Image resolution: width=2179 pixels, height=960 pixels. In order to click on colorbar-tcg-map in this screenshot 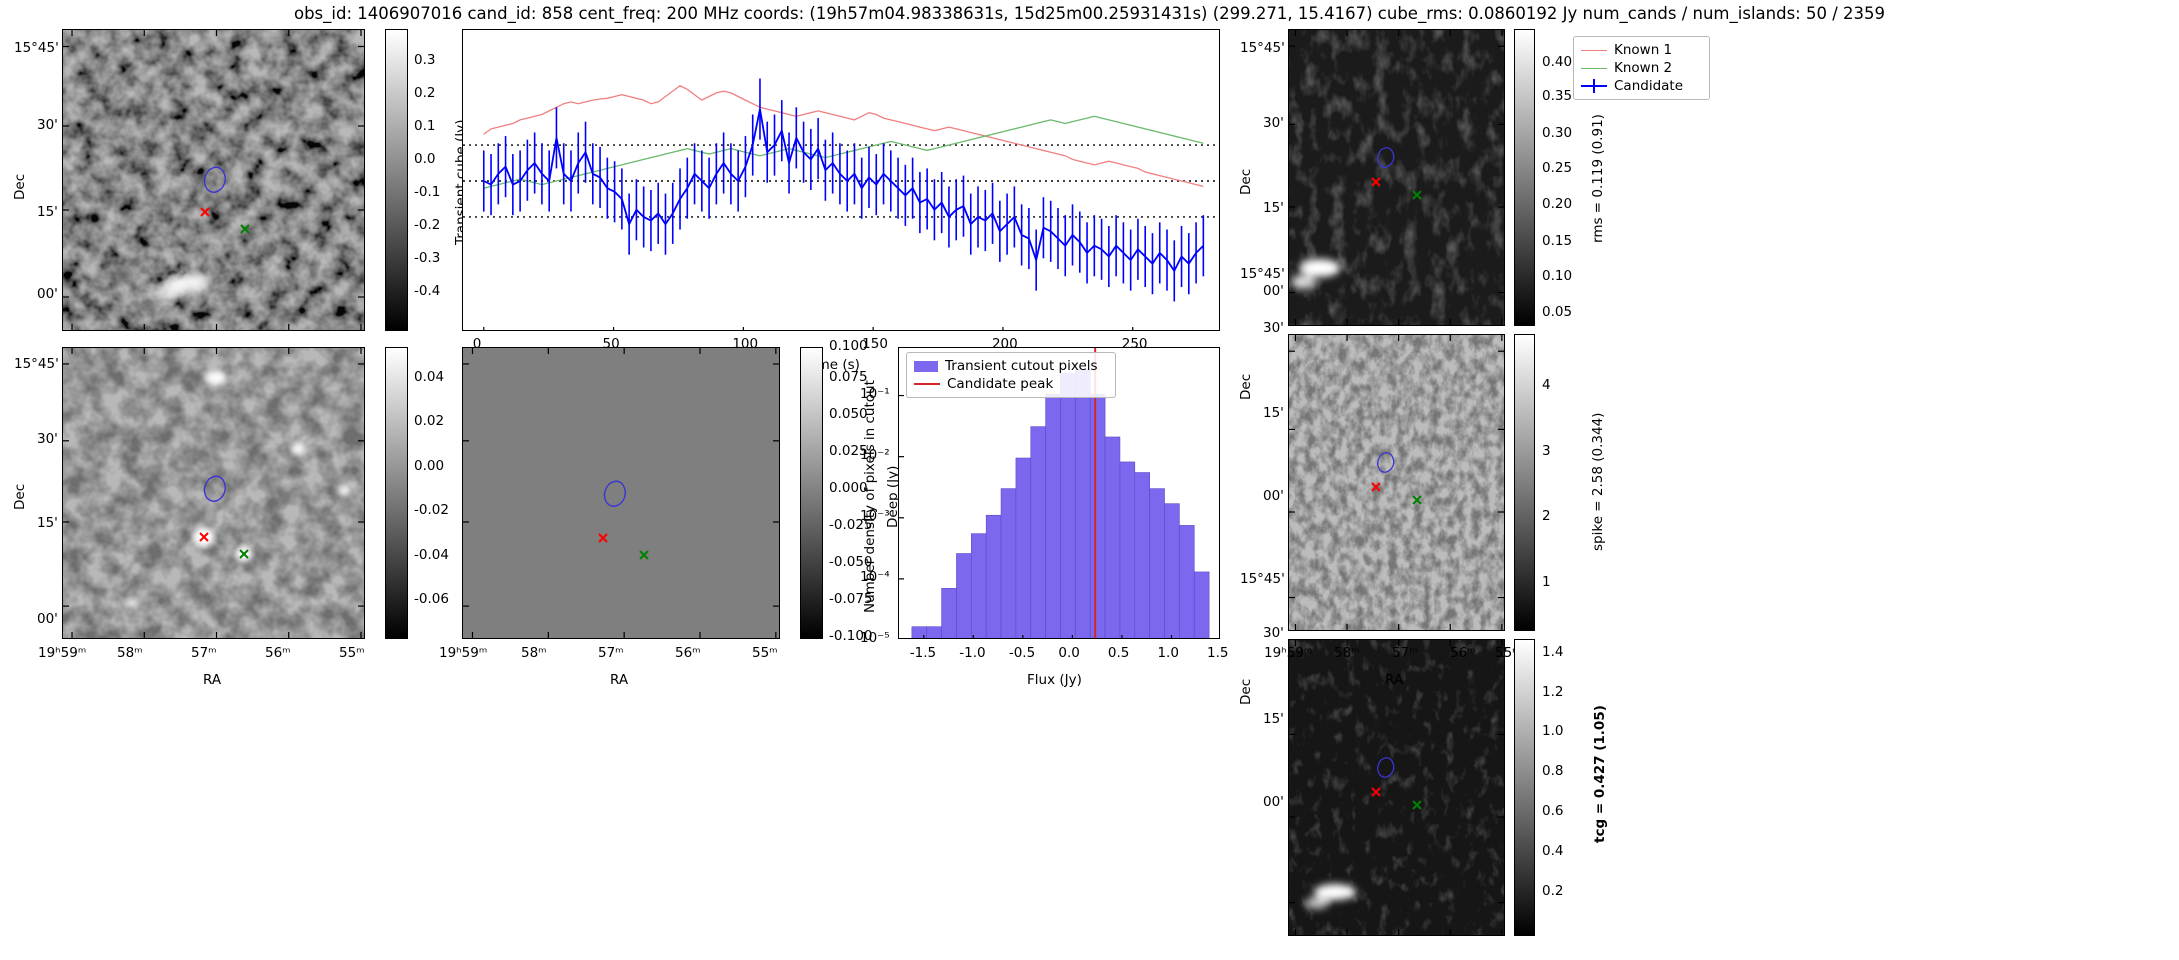, I will do `click(1524, 787)`.